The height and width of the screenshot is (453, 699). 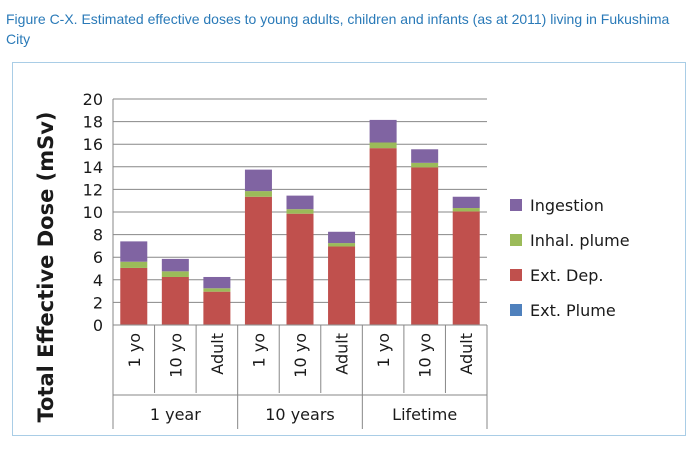 I want to click on legend-label: Ingestion, so click(x=567, y=205).